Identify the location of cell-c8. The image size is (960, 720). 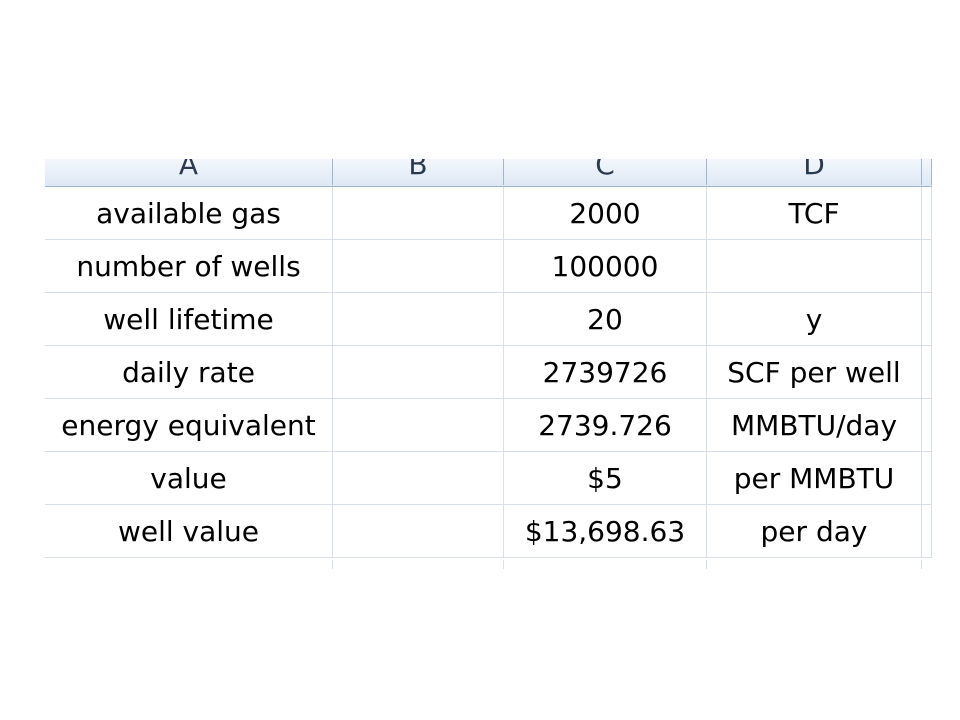
(605, 564).